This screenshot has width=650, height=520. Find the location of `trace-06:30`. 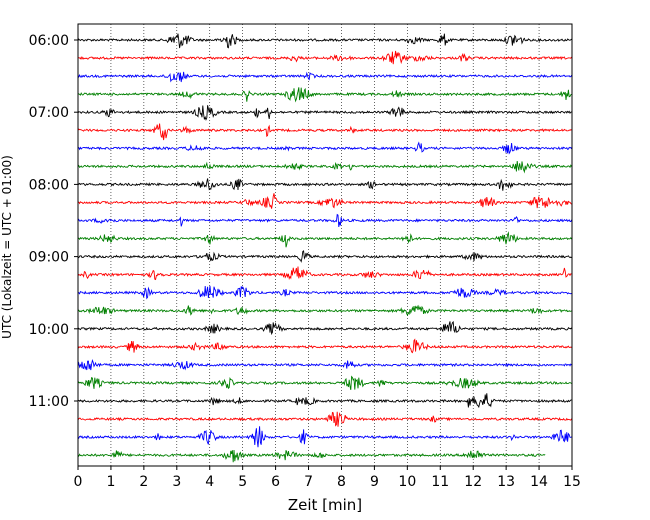

trace-06:30 is located at coordinates (324, 77).